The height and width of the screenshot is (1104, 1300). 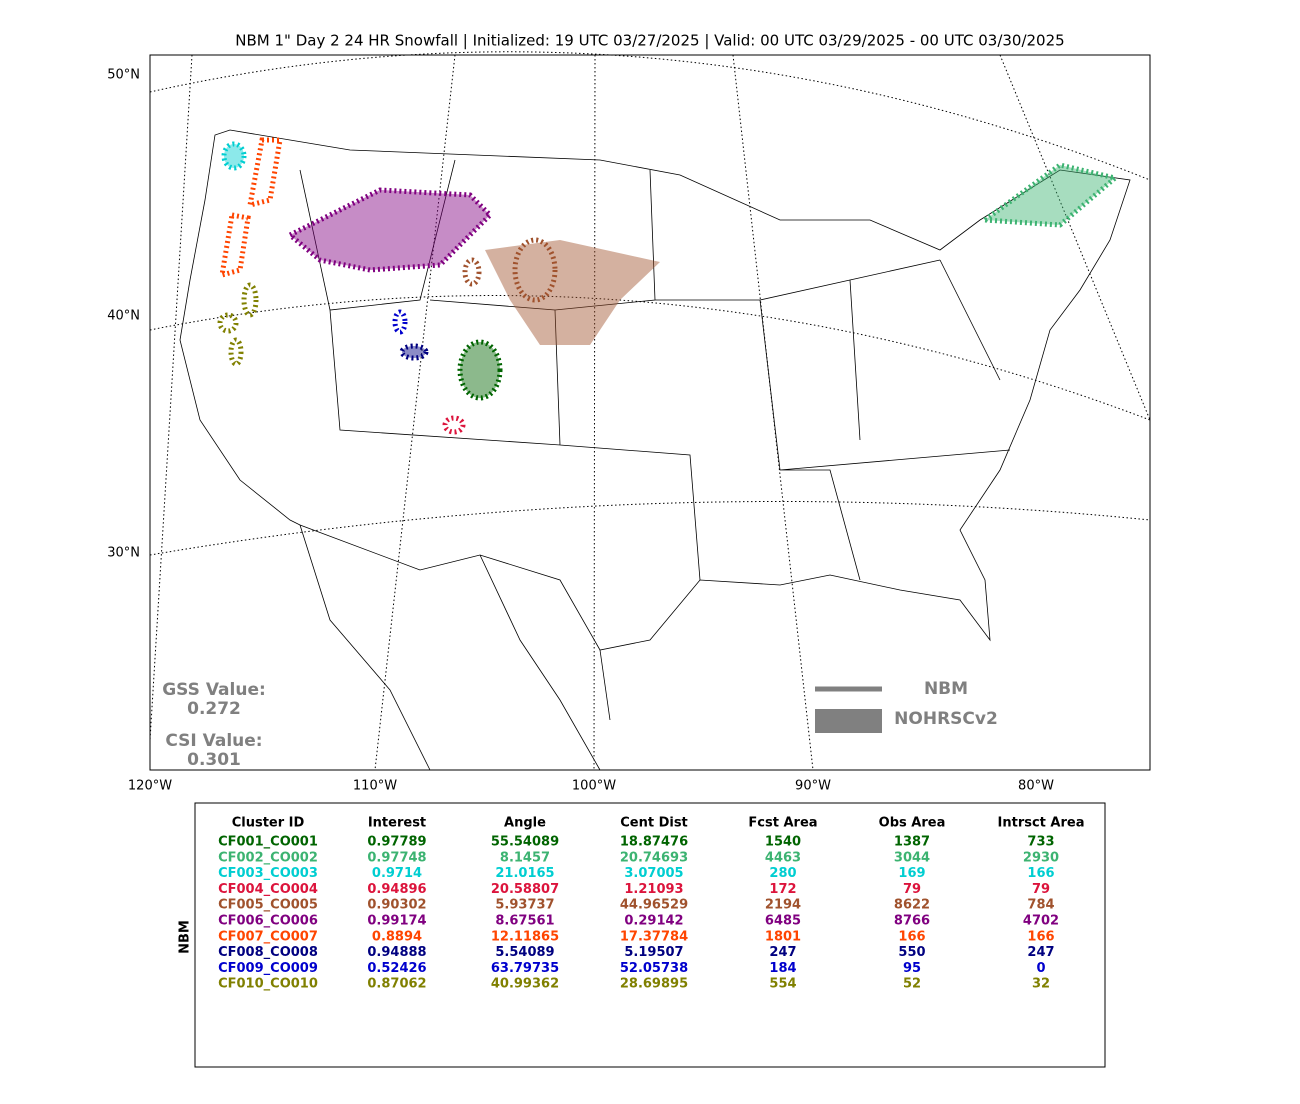 I want to click on table-cell: 2194, so click(x=783, y=905).